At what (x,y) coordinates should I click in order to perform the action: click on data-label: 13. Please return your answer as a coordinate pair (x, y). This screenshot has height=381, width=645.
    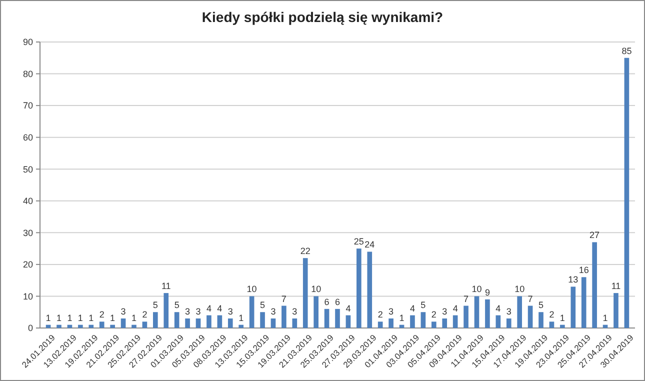
    Looking at the image, I should click on (573, 279).